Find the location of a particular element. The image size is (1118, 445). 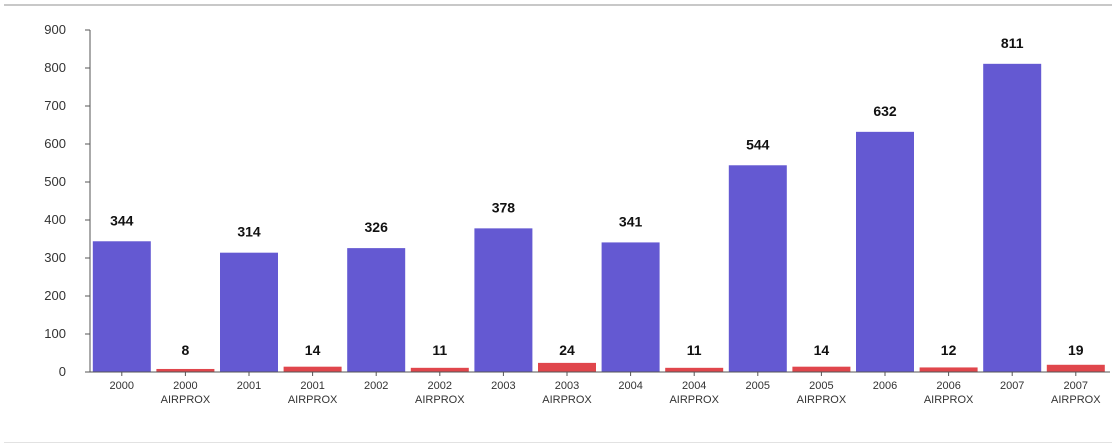

y-tick-label: 0 is located at coordinates (62, 371).